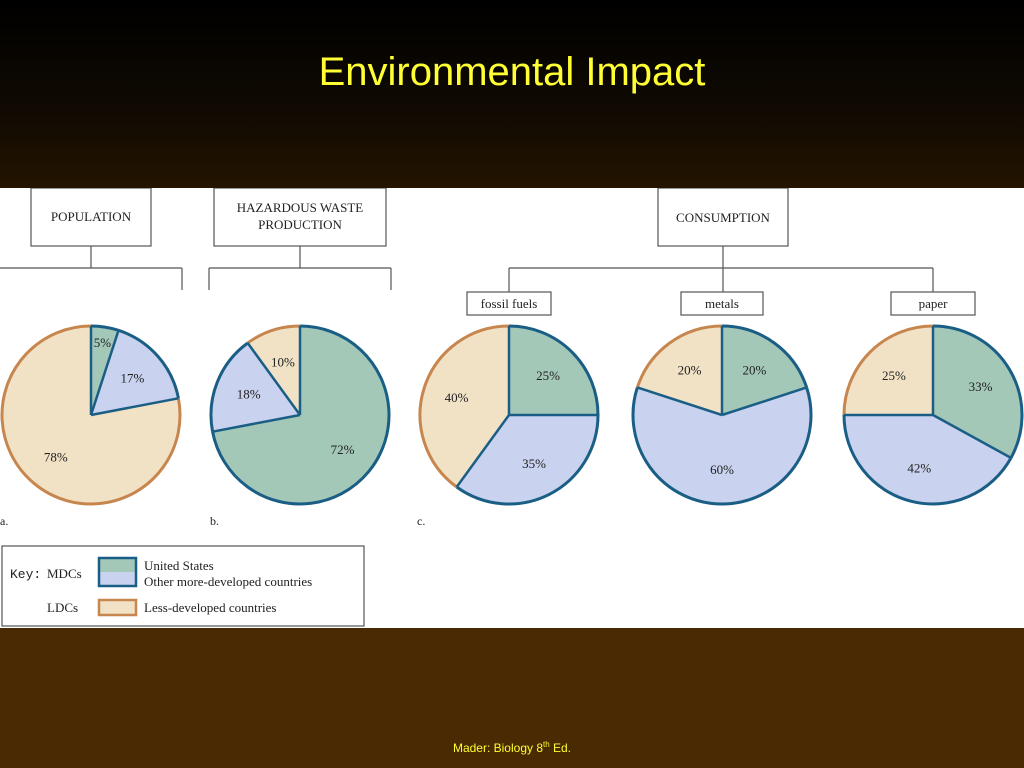  What do you see at coordinates (467, 269) in the screenshot?
I see `connector-lines` at bounding box center [467, 269].